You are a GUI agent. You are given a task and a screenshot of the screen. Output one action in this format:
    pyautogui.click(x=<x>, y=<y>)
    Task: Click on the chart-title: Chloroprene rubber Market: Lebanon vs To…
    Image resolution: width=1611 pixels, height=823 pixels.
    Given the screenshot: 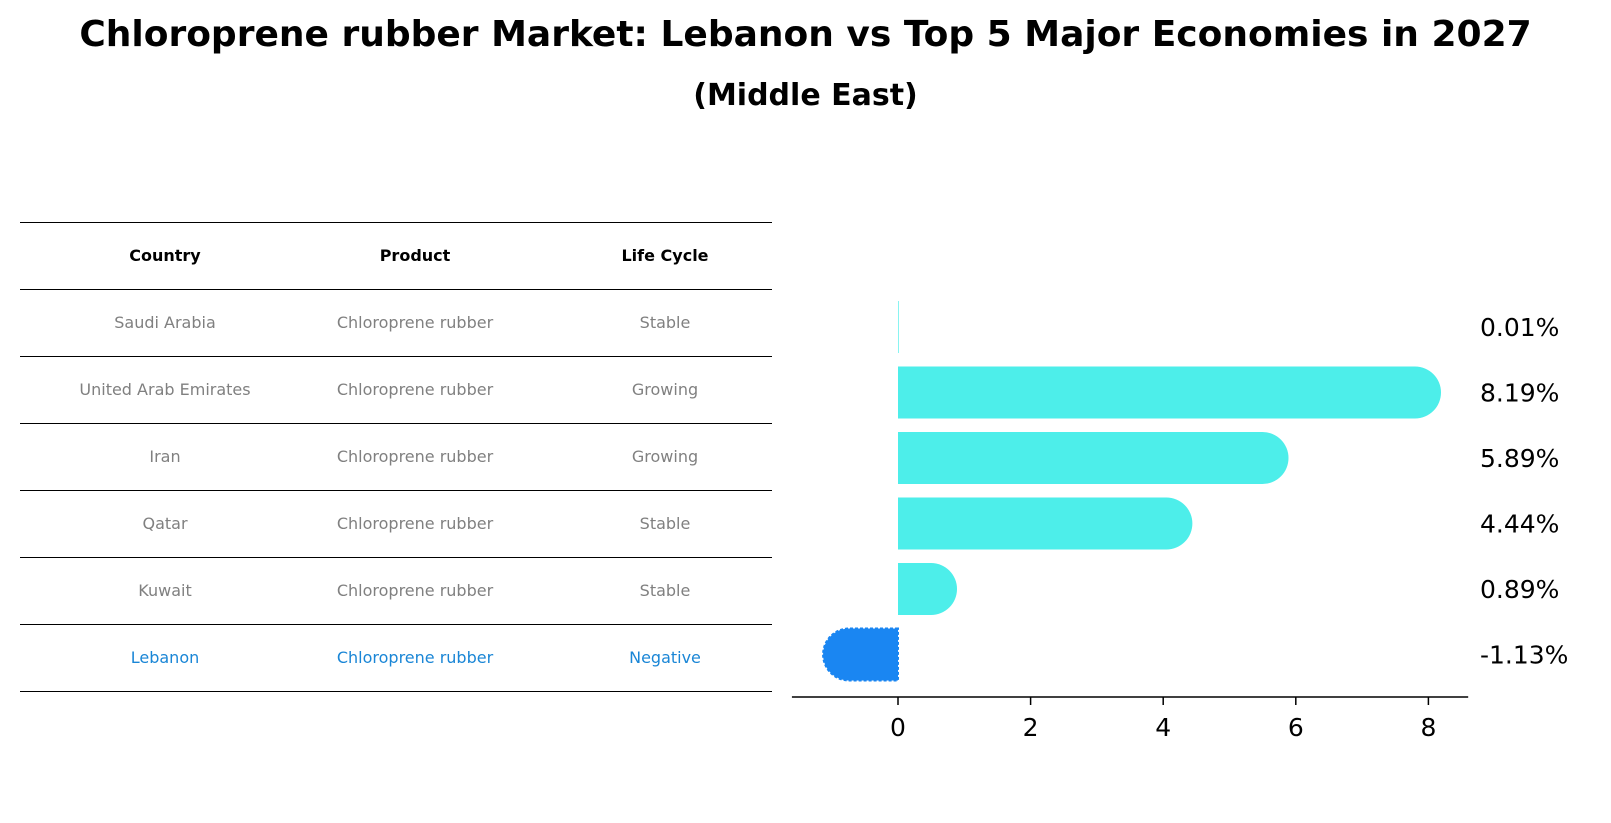 What is the action you would take?
    pyautogui.click(x=805, y=34)
    